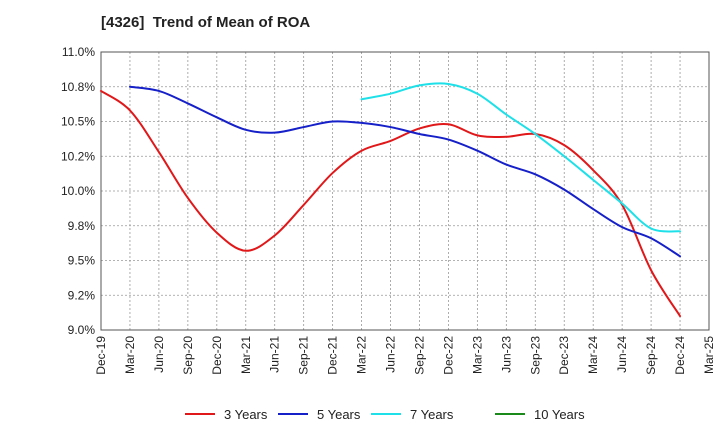 The height and width of the screenshot is (440, 720). I want to click on y-tick-label: 9.0%, so click(82, 330).